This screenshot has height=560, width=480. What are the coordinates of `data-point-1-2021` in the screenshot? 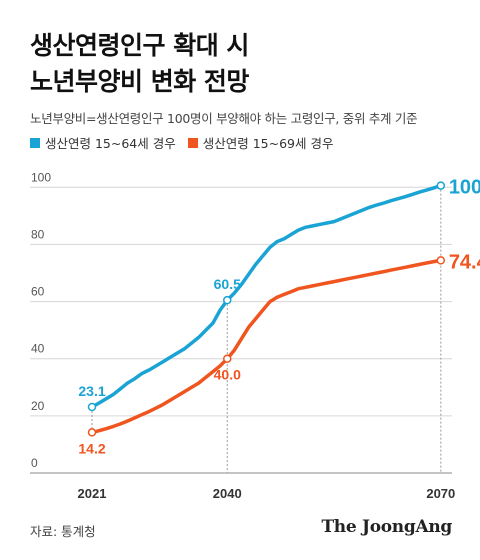 It's located at (92, 407).